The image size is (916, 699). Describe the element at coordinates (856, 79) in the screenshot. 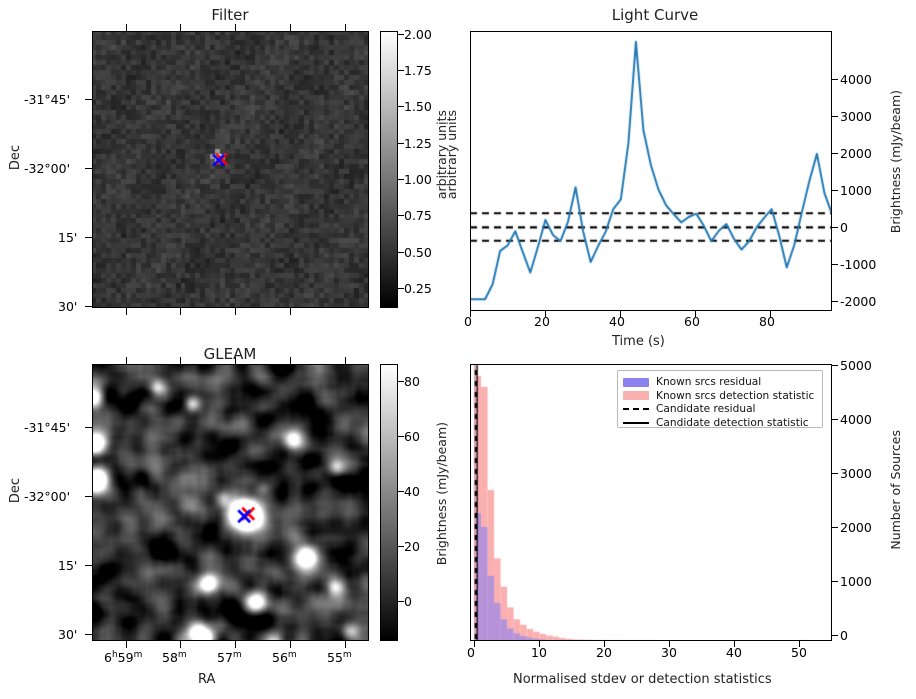

I see `lightcurve-ytick-0: 4000` at that location.